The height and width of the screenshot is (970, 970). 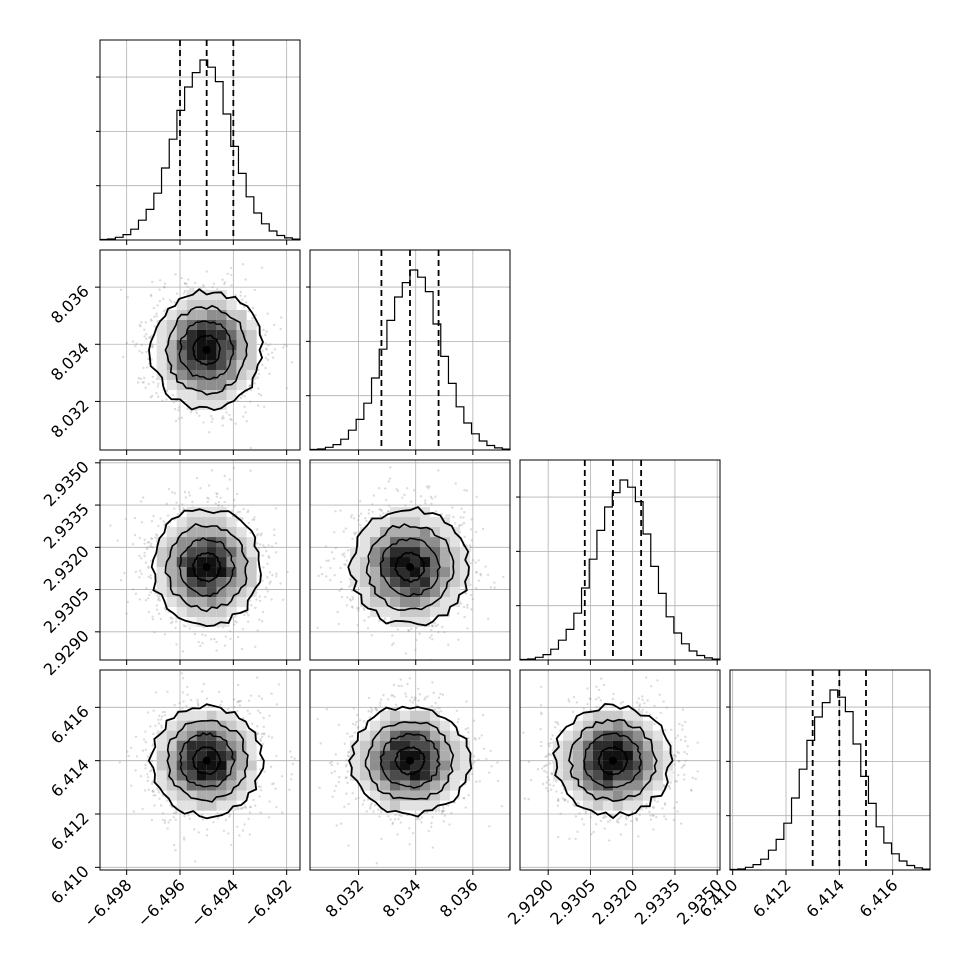 I want to click on hist-panel-3: 6.410 6.412 6.414 6.416, so click(x=813, y=795).